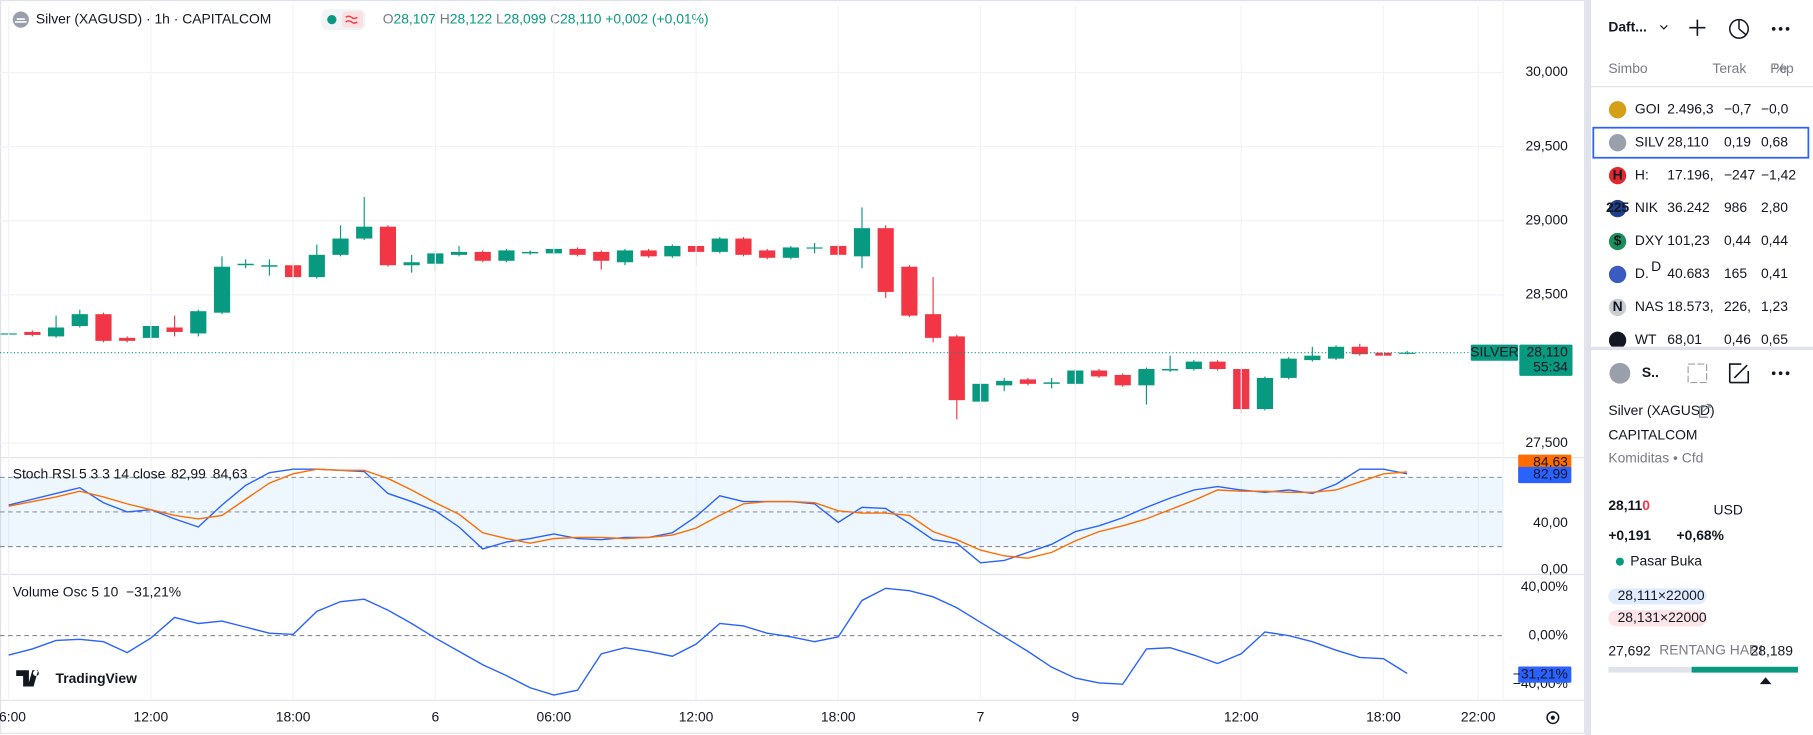  What do you see at coordinates (1661, 410) in the screenshot?
I see `detail-full-name: Silver (XAGUSD)` at bounding box center [1661, 410].